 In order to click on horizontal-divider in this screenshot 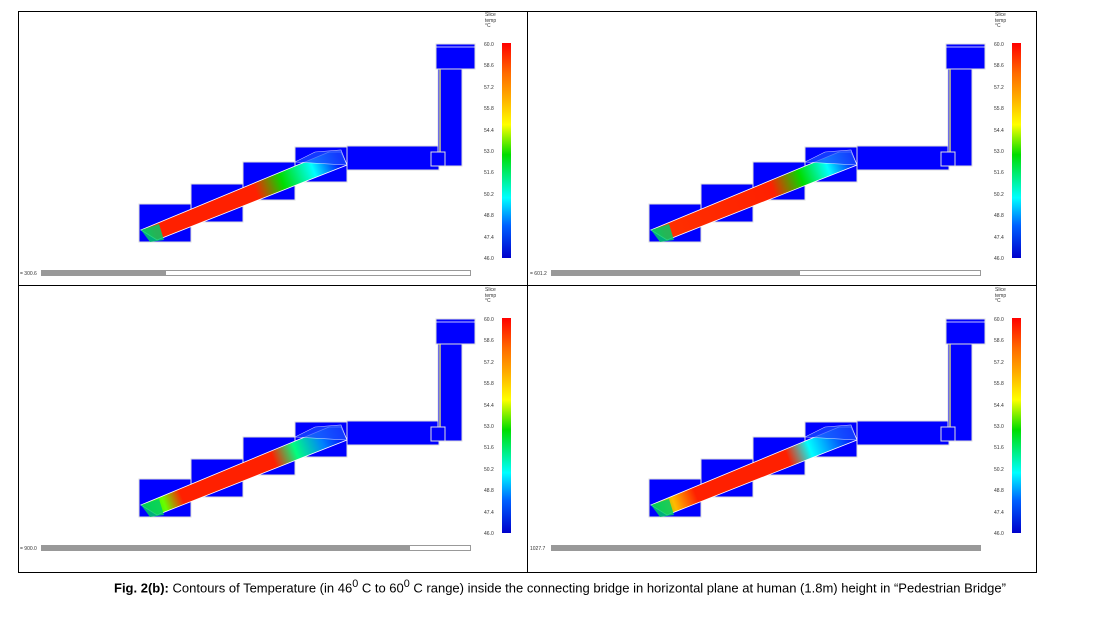, I will do `click(527, 285)`.